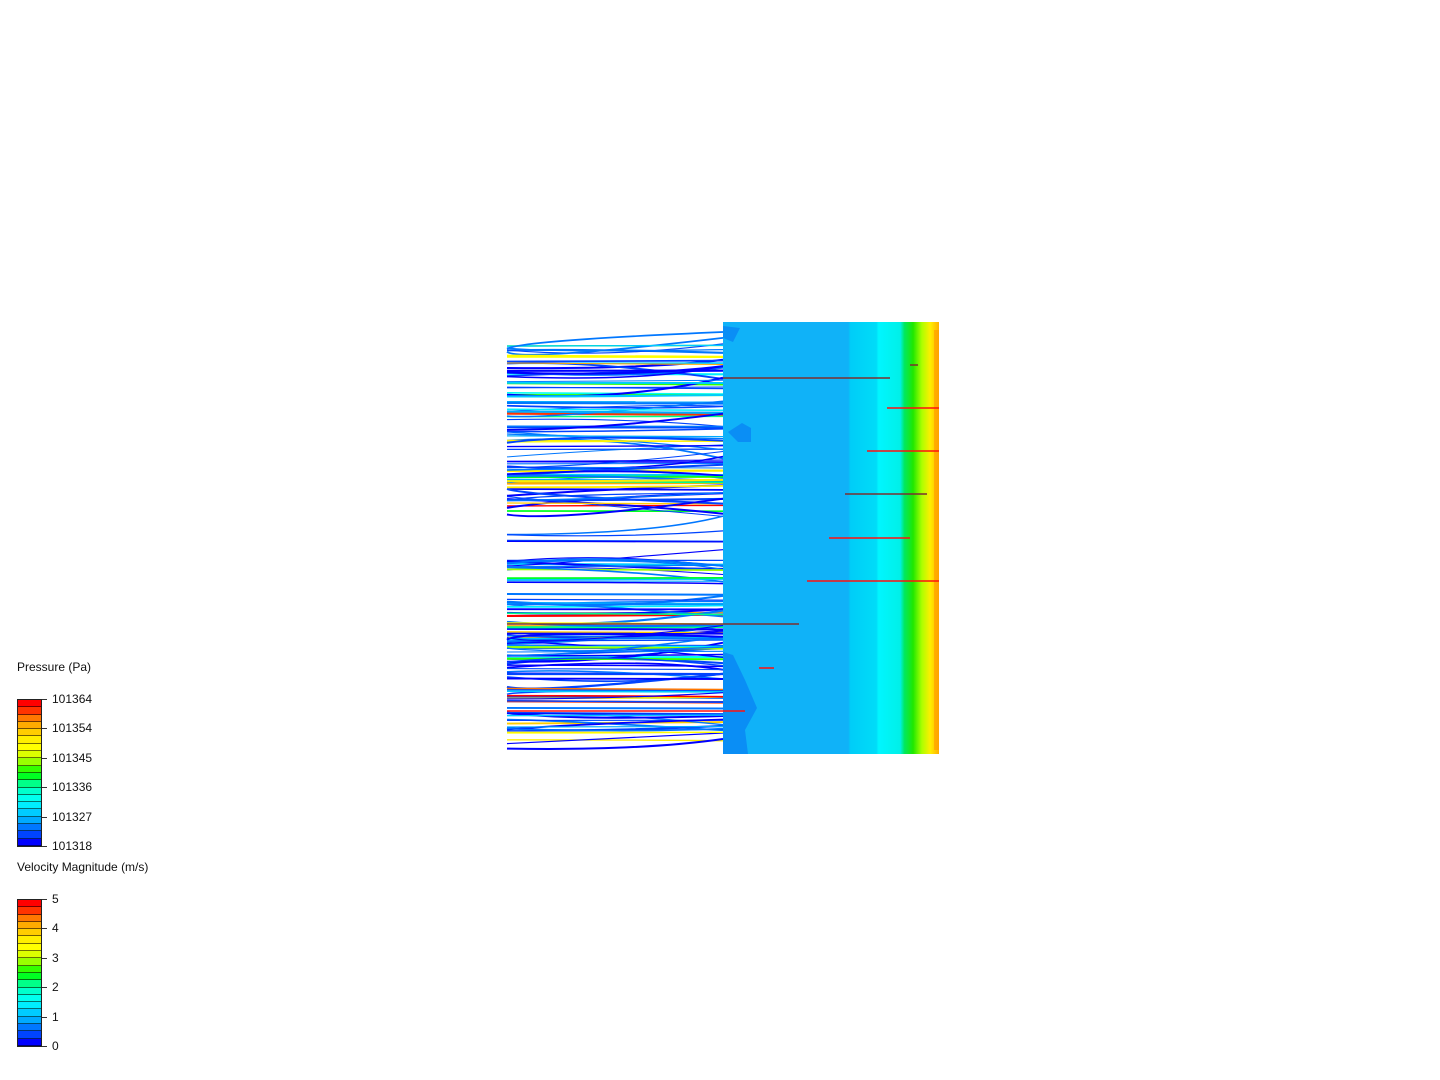 This screenshot has height=1080, width=1440. Describe the element at coordinates (83, 867) in the screenshot. I see `velocity-legend-title: Velocity Magnitude (m/s)` at that location.